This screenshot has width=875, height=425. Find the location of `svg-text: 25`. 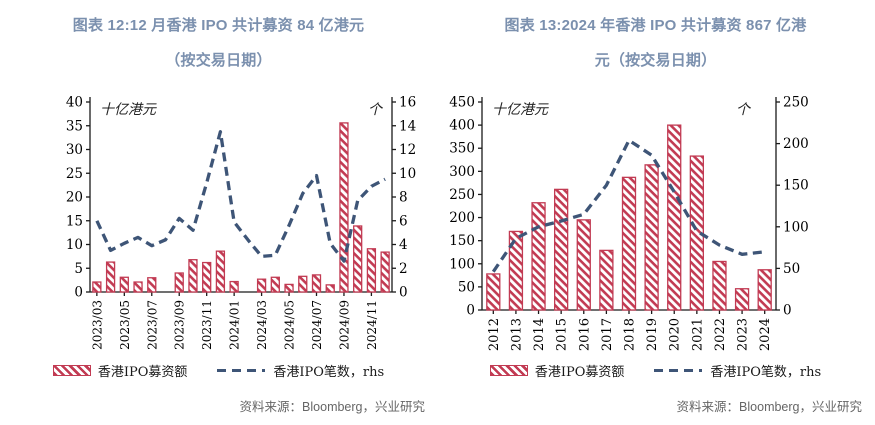

svg-text: 25 is located at coordinates (74, 174).